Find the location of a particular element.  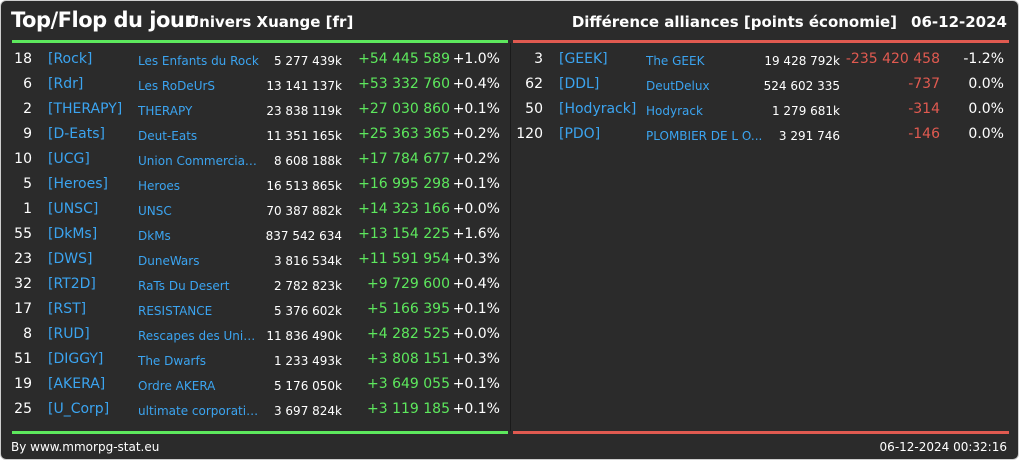

alliance-name-link: DkMs is located at coordinates (154, 236).